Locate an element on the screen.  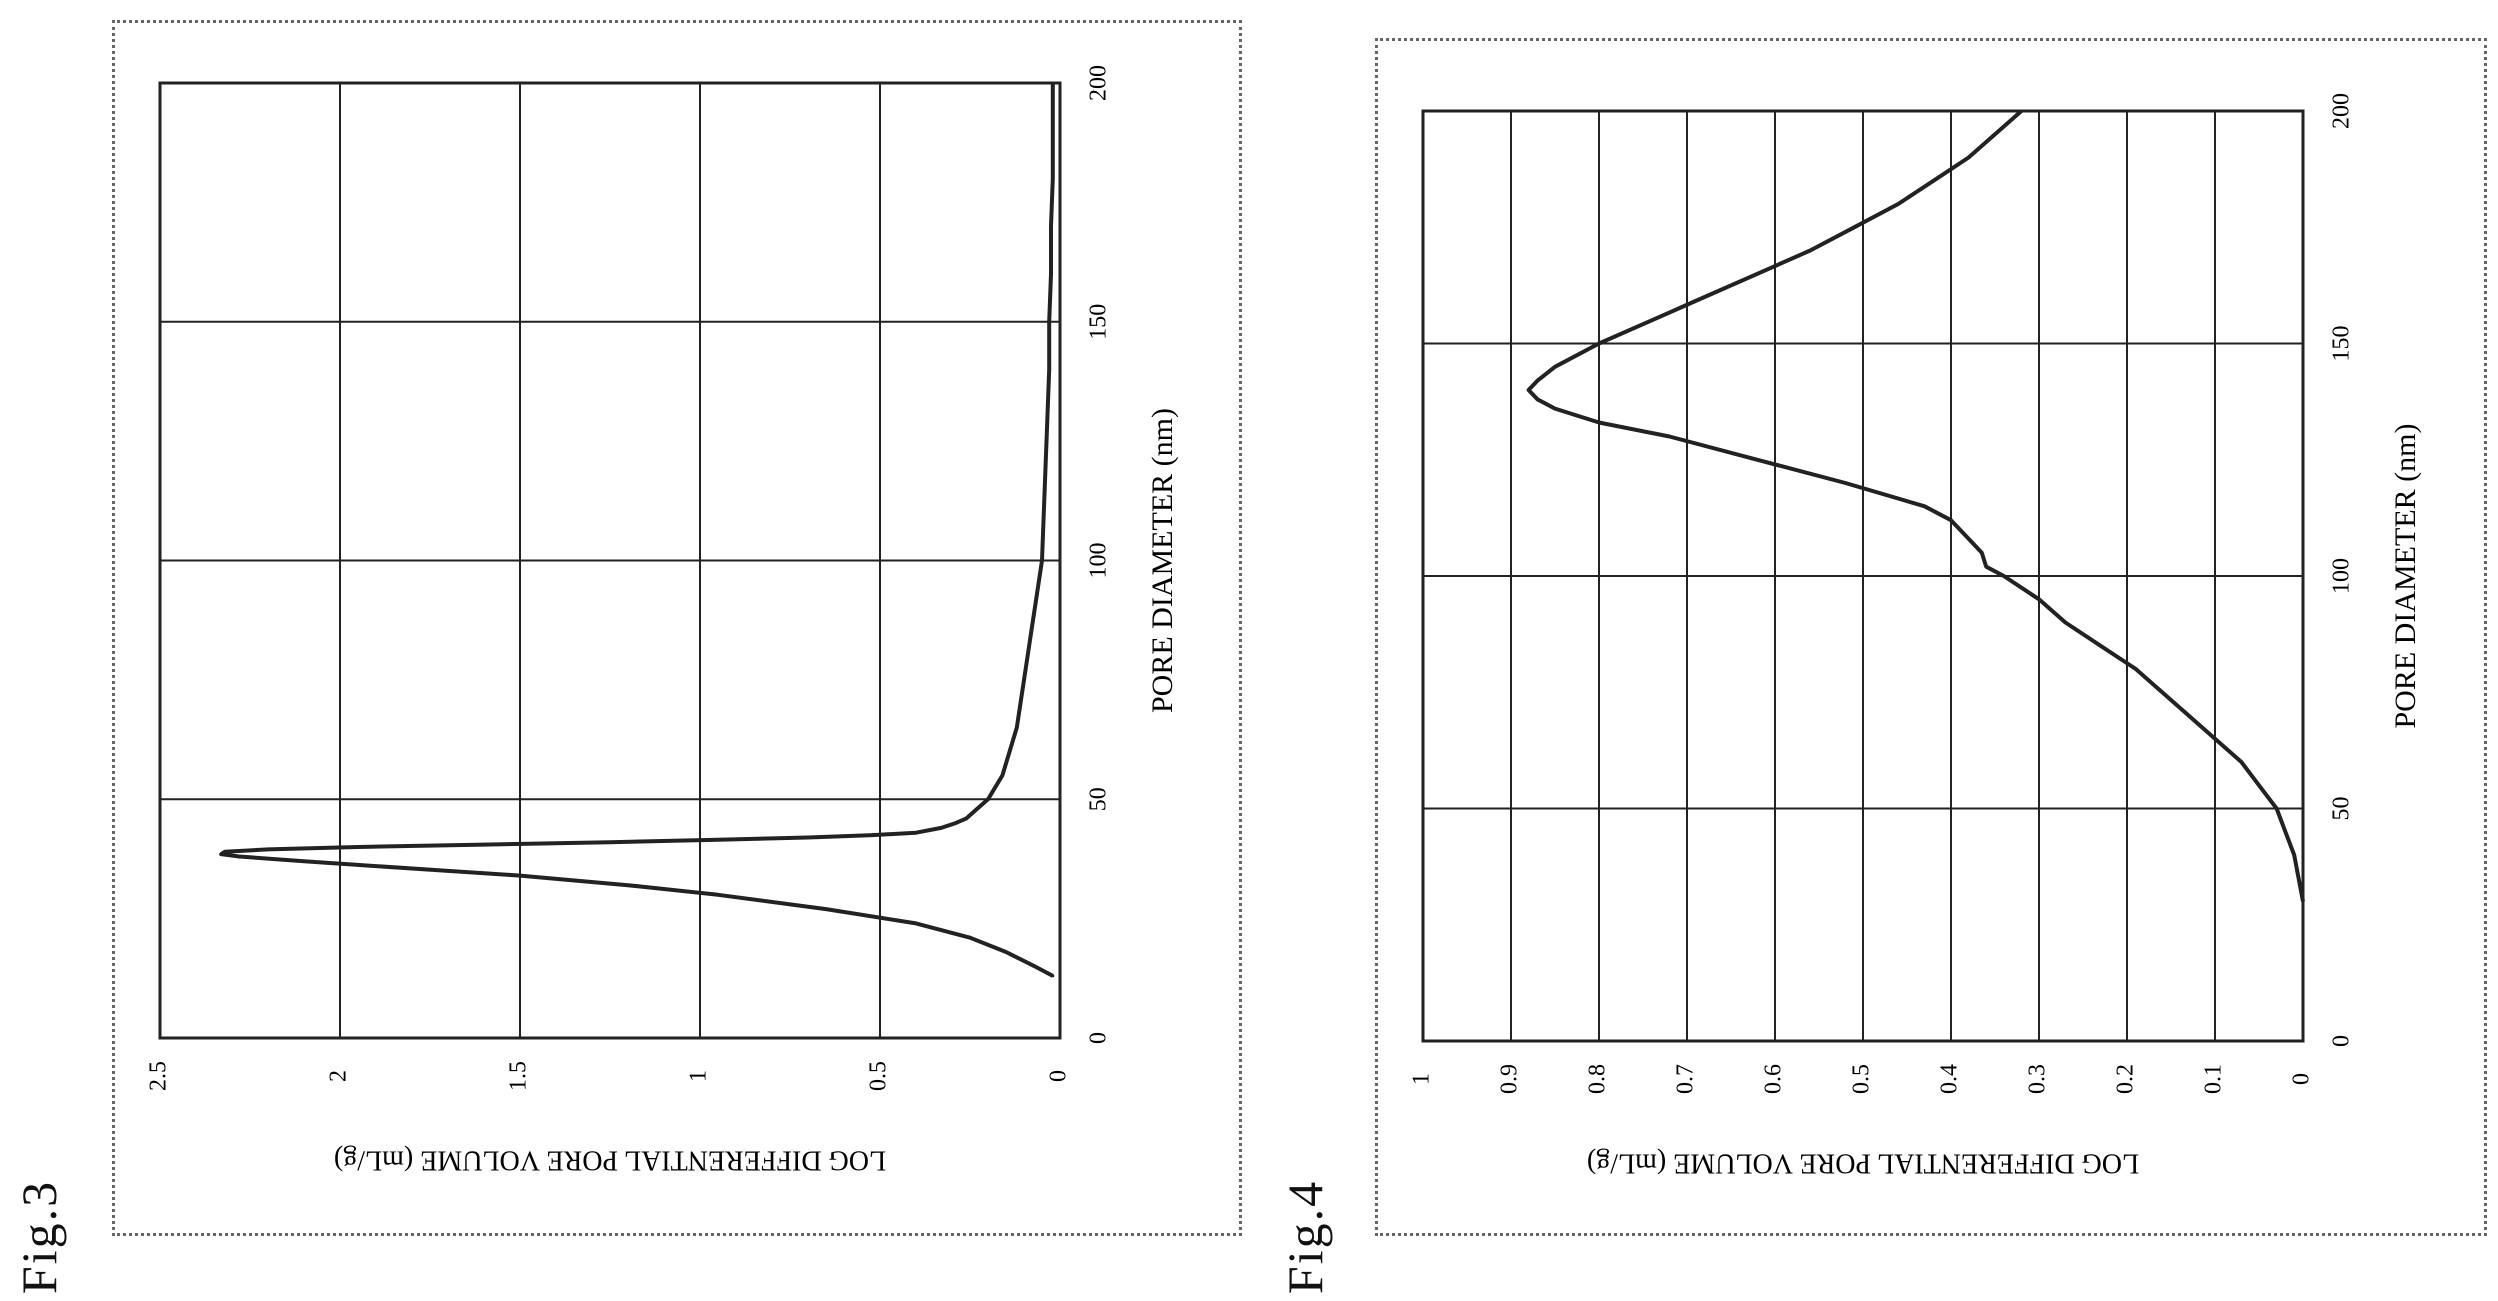
y-tick-label: 0.3 is located at coordinates (2038, 1079).